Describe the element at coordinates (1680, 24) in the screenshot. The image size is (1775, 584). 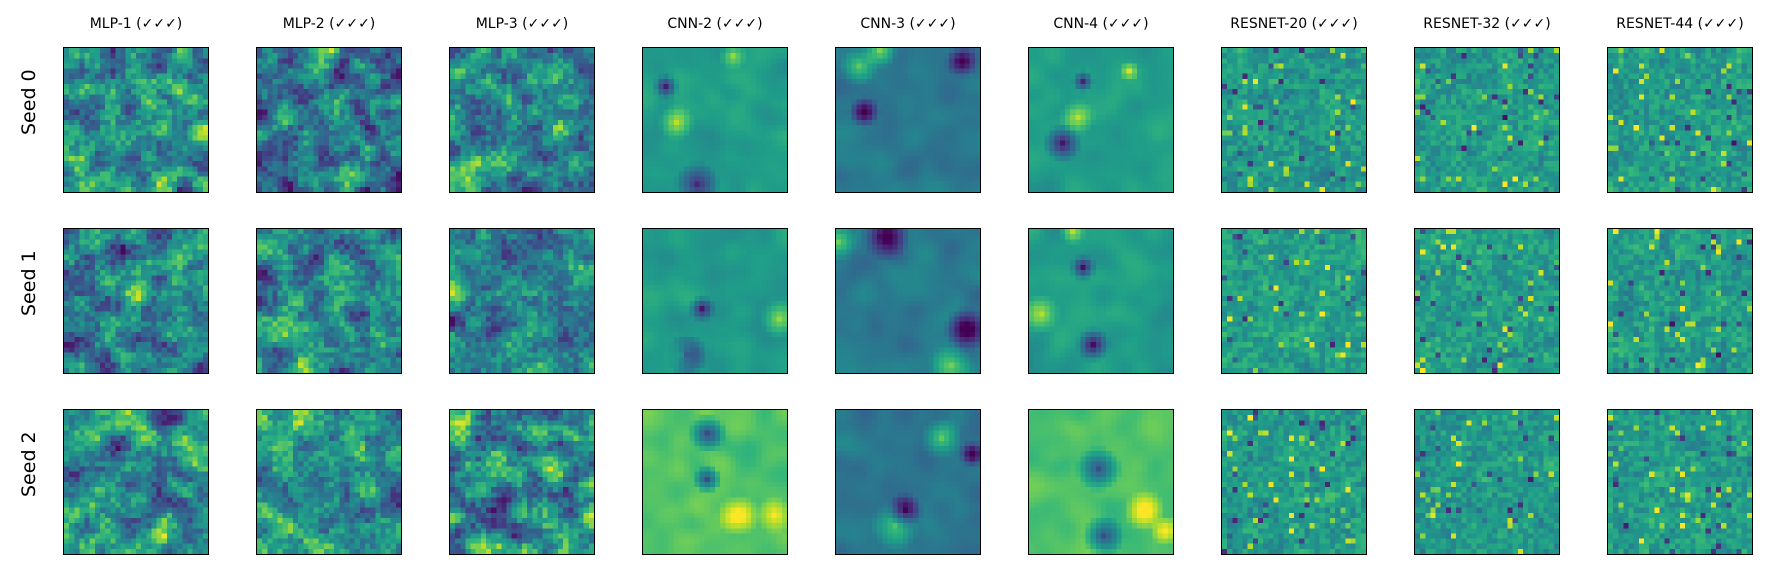
I see `column-title: RESNET-44 (✓✓✓)` at that location.